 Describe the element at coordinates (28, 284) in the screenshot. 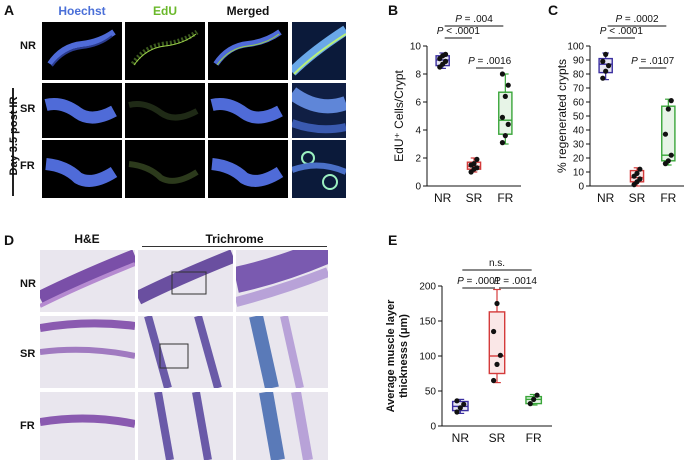

I see `d-row-nr-label: NR` at that location.